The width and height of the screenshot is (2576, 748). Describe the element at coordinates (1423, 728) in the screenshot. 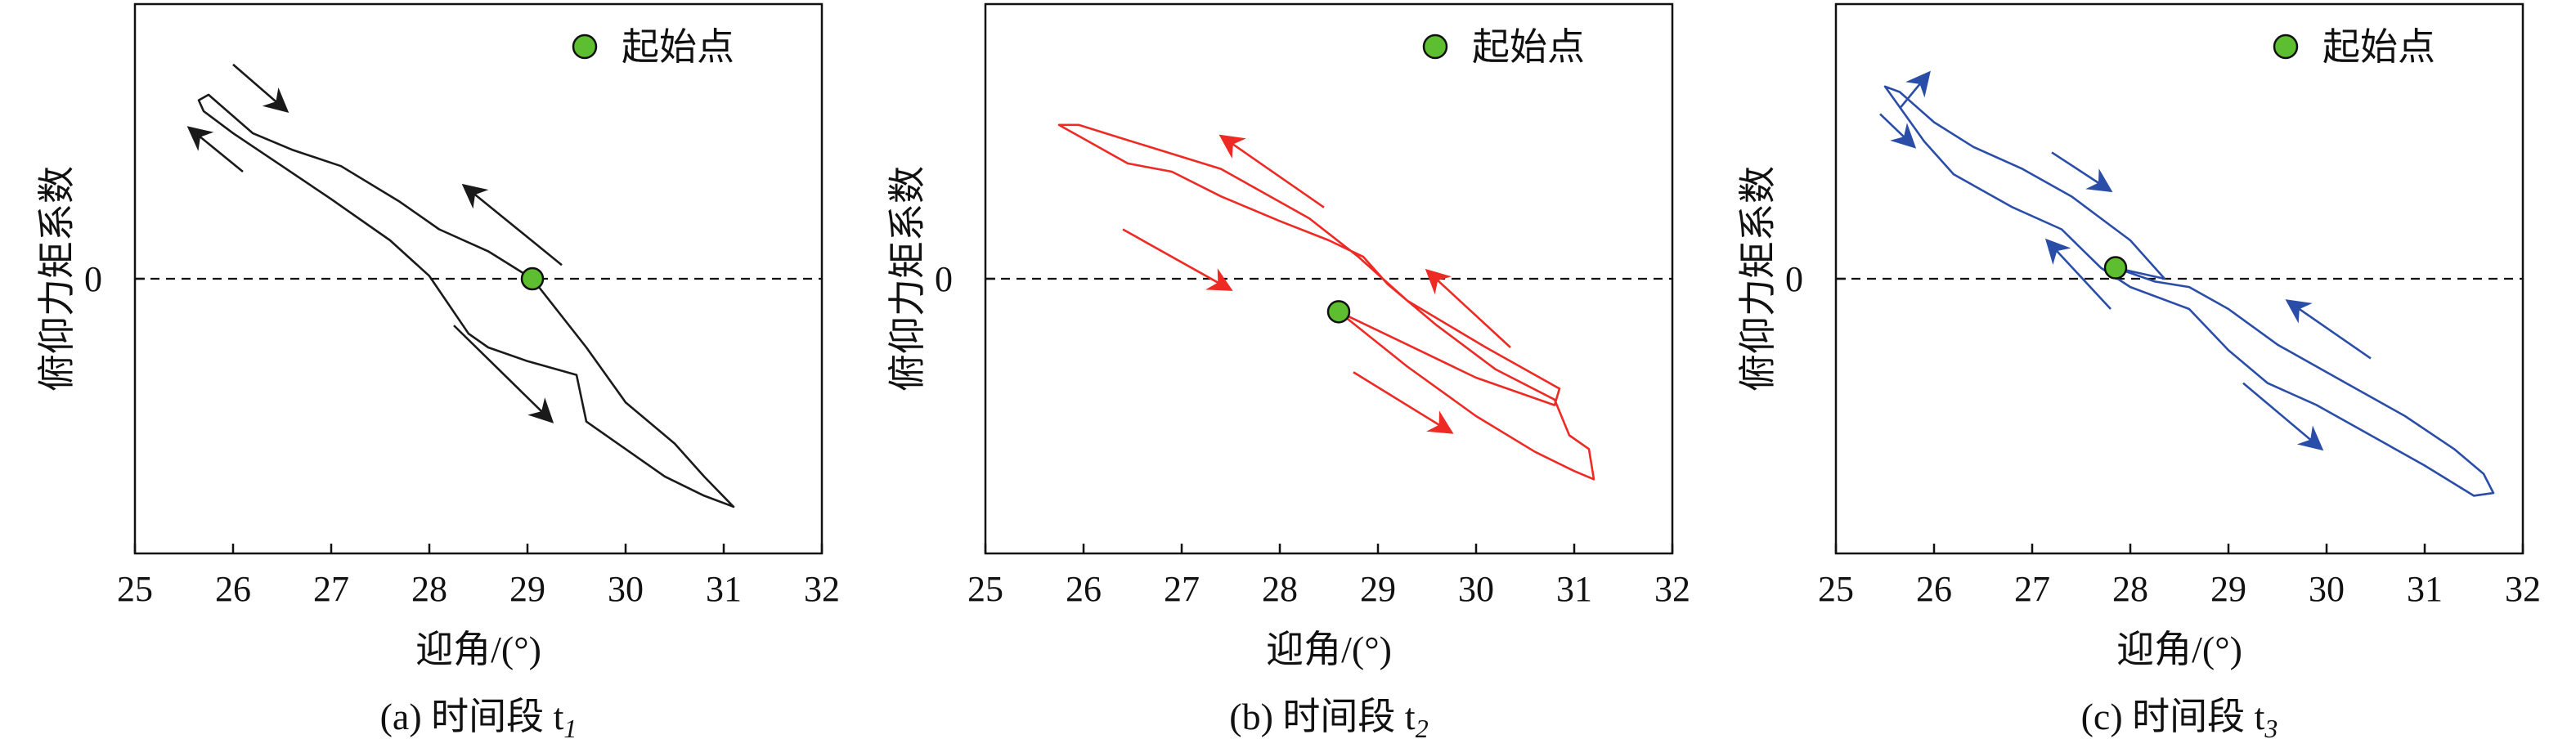

I see `caption-subscript: 2` at that location.